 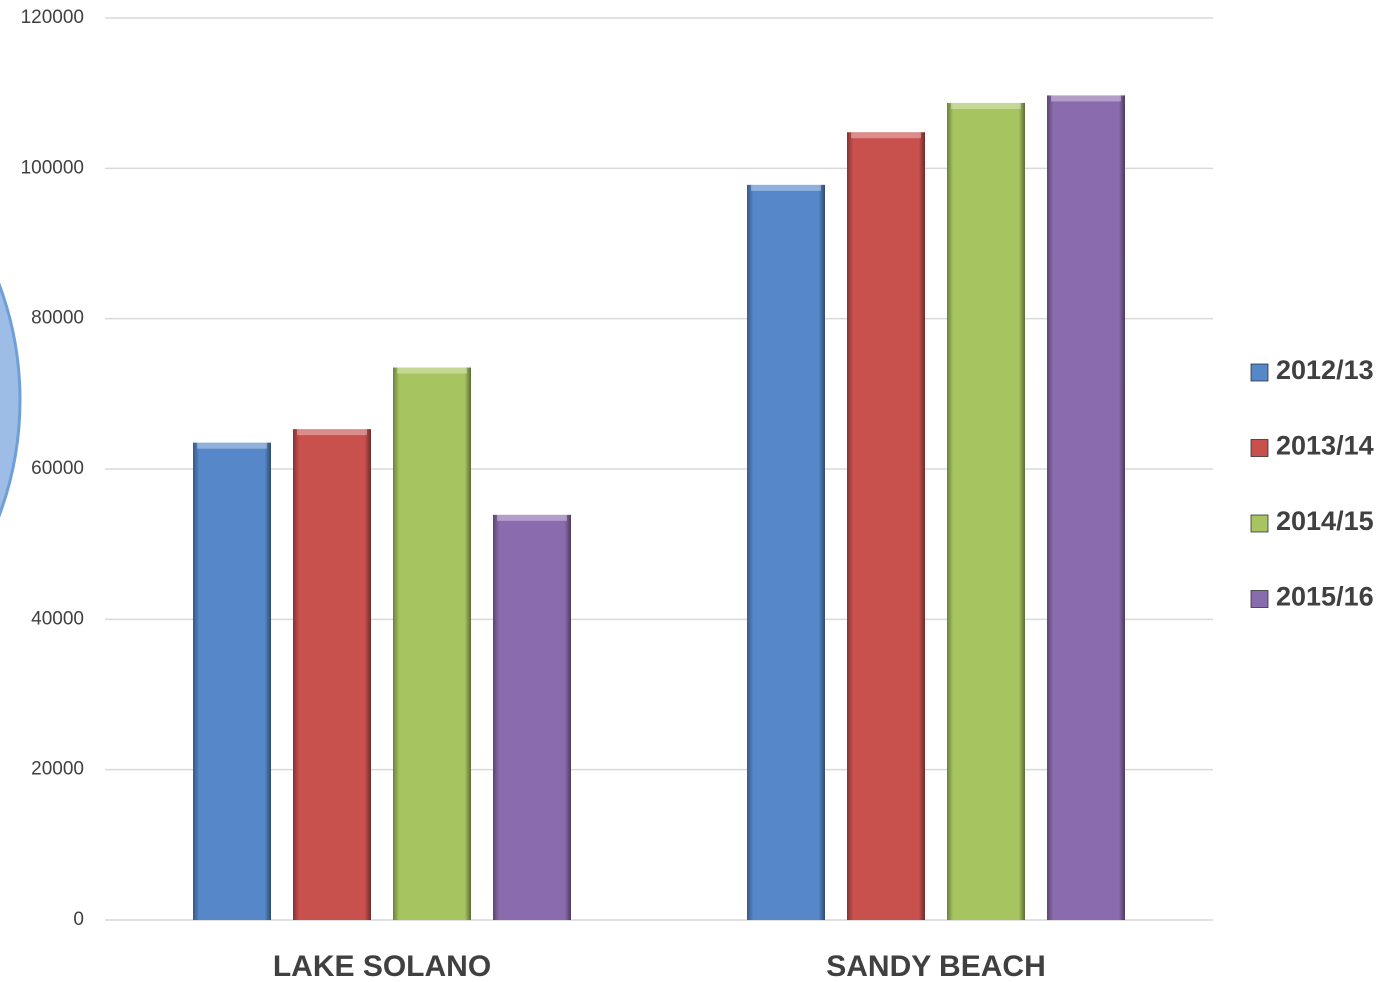 I want to click on y-tick-label: 20000, so click(x=57, y=769).